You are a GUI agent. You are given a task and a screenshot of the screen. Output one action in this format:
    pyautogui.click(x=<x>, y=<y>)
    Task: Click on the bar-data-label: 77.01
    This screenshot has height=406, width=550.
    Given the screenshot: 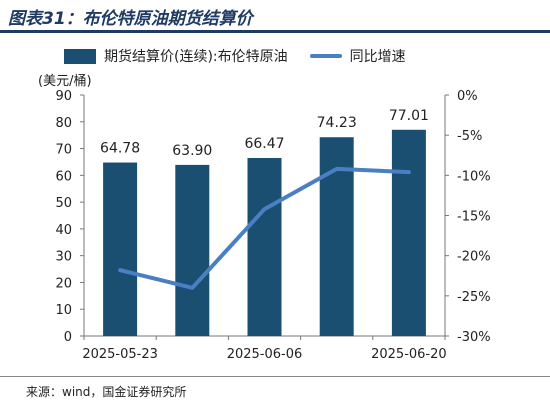 What is the action you would take?
    pyautogui.click(x=409, y=116)
    